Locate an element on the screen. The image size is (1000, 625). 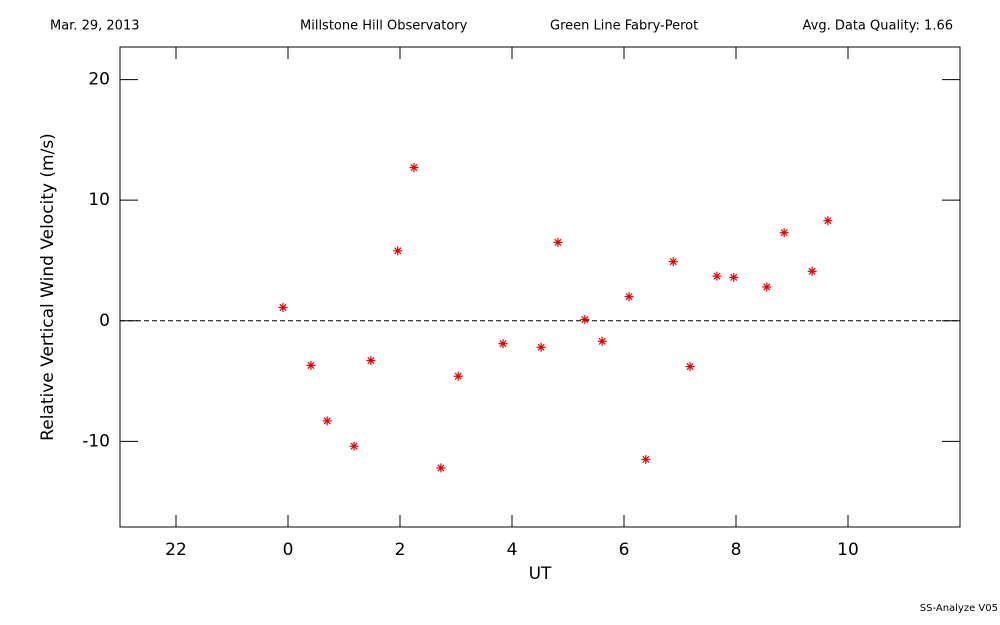
x-tick-label: 8 is located at coordinates (736, 550).